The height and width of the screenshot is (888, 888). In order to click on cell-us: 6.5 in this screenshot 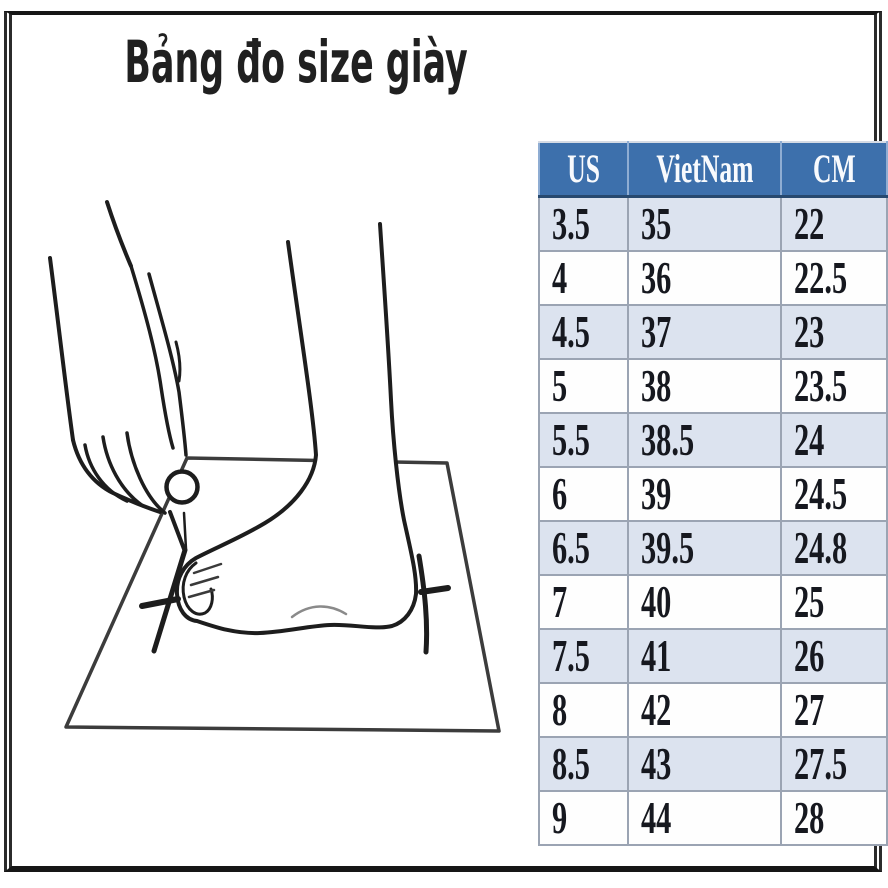, I will do `click(583, 548)`.